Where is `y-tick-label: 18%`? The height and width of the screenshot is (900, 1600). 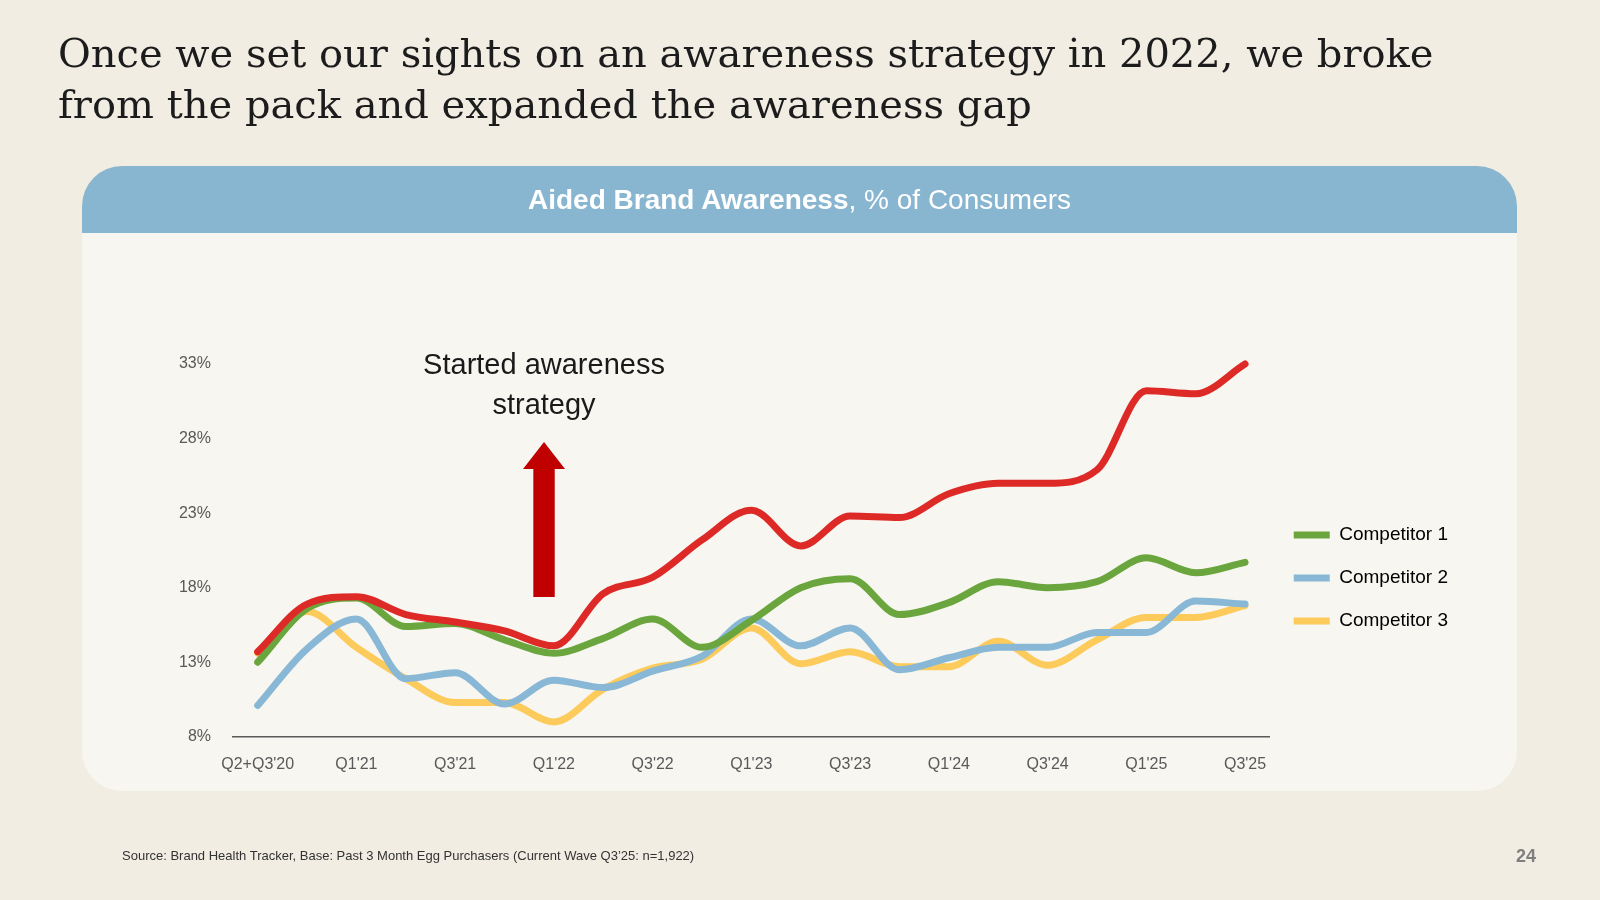 y-tick-label: 18% is located at coordinates (194, 587).